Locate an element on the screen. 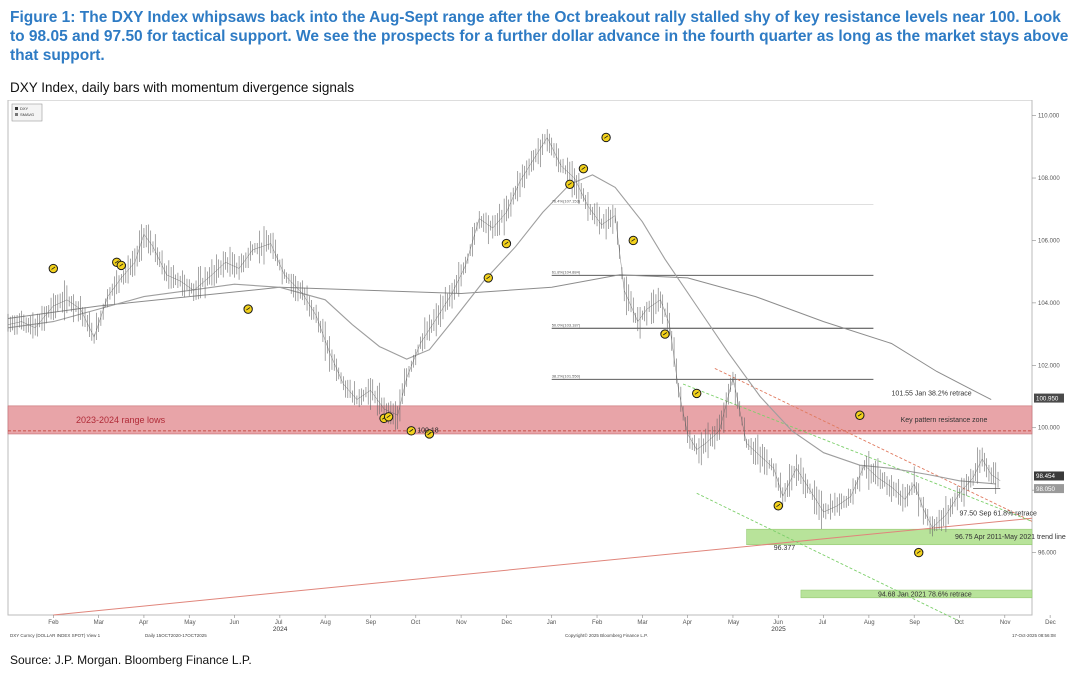 The image size is (1080, 676). legend-box: DXY SMAVG is located at coordinates (27, 112).